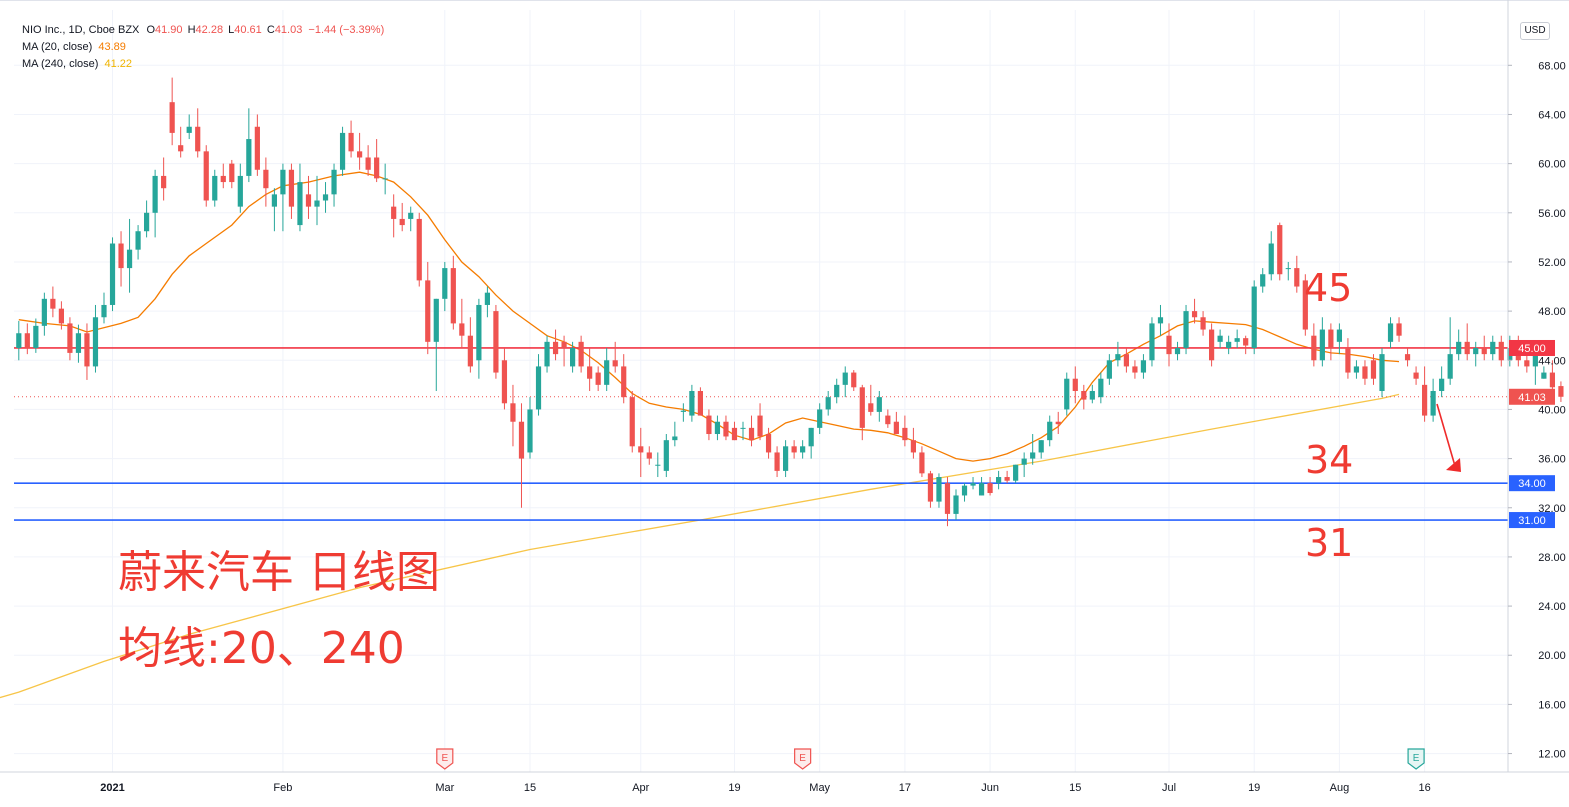 The width and height of the screenshot is (1569, 807). Describe the element at coordinates (1340, 788) in the screenshot. I see `time-tick-label: Aug` at that location.